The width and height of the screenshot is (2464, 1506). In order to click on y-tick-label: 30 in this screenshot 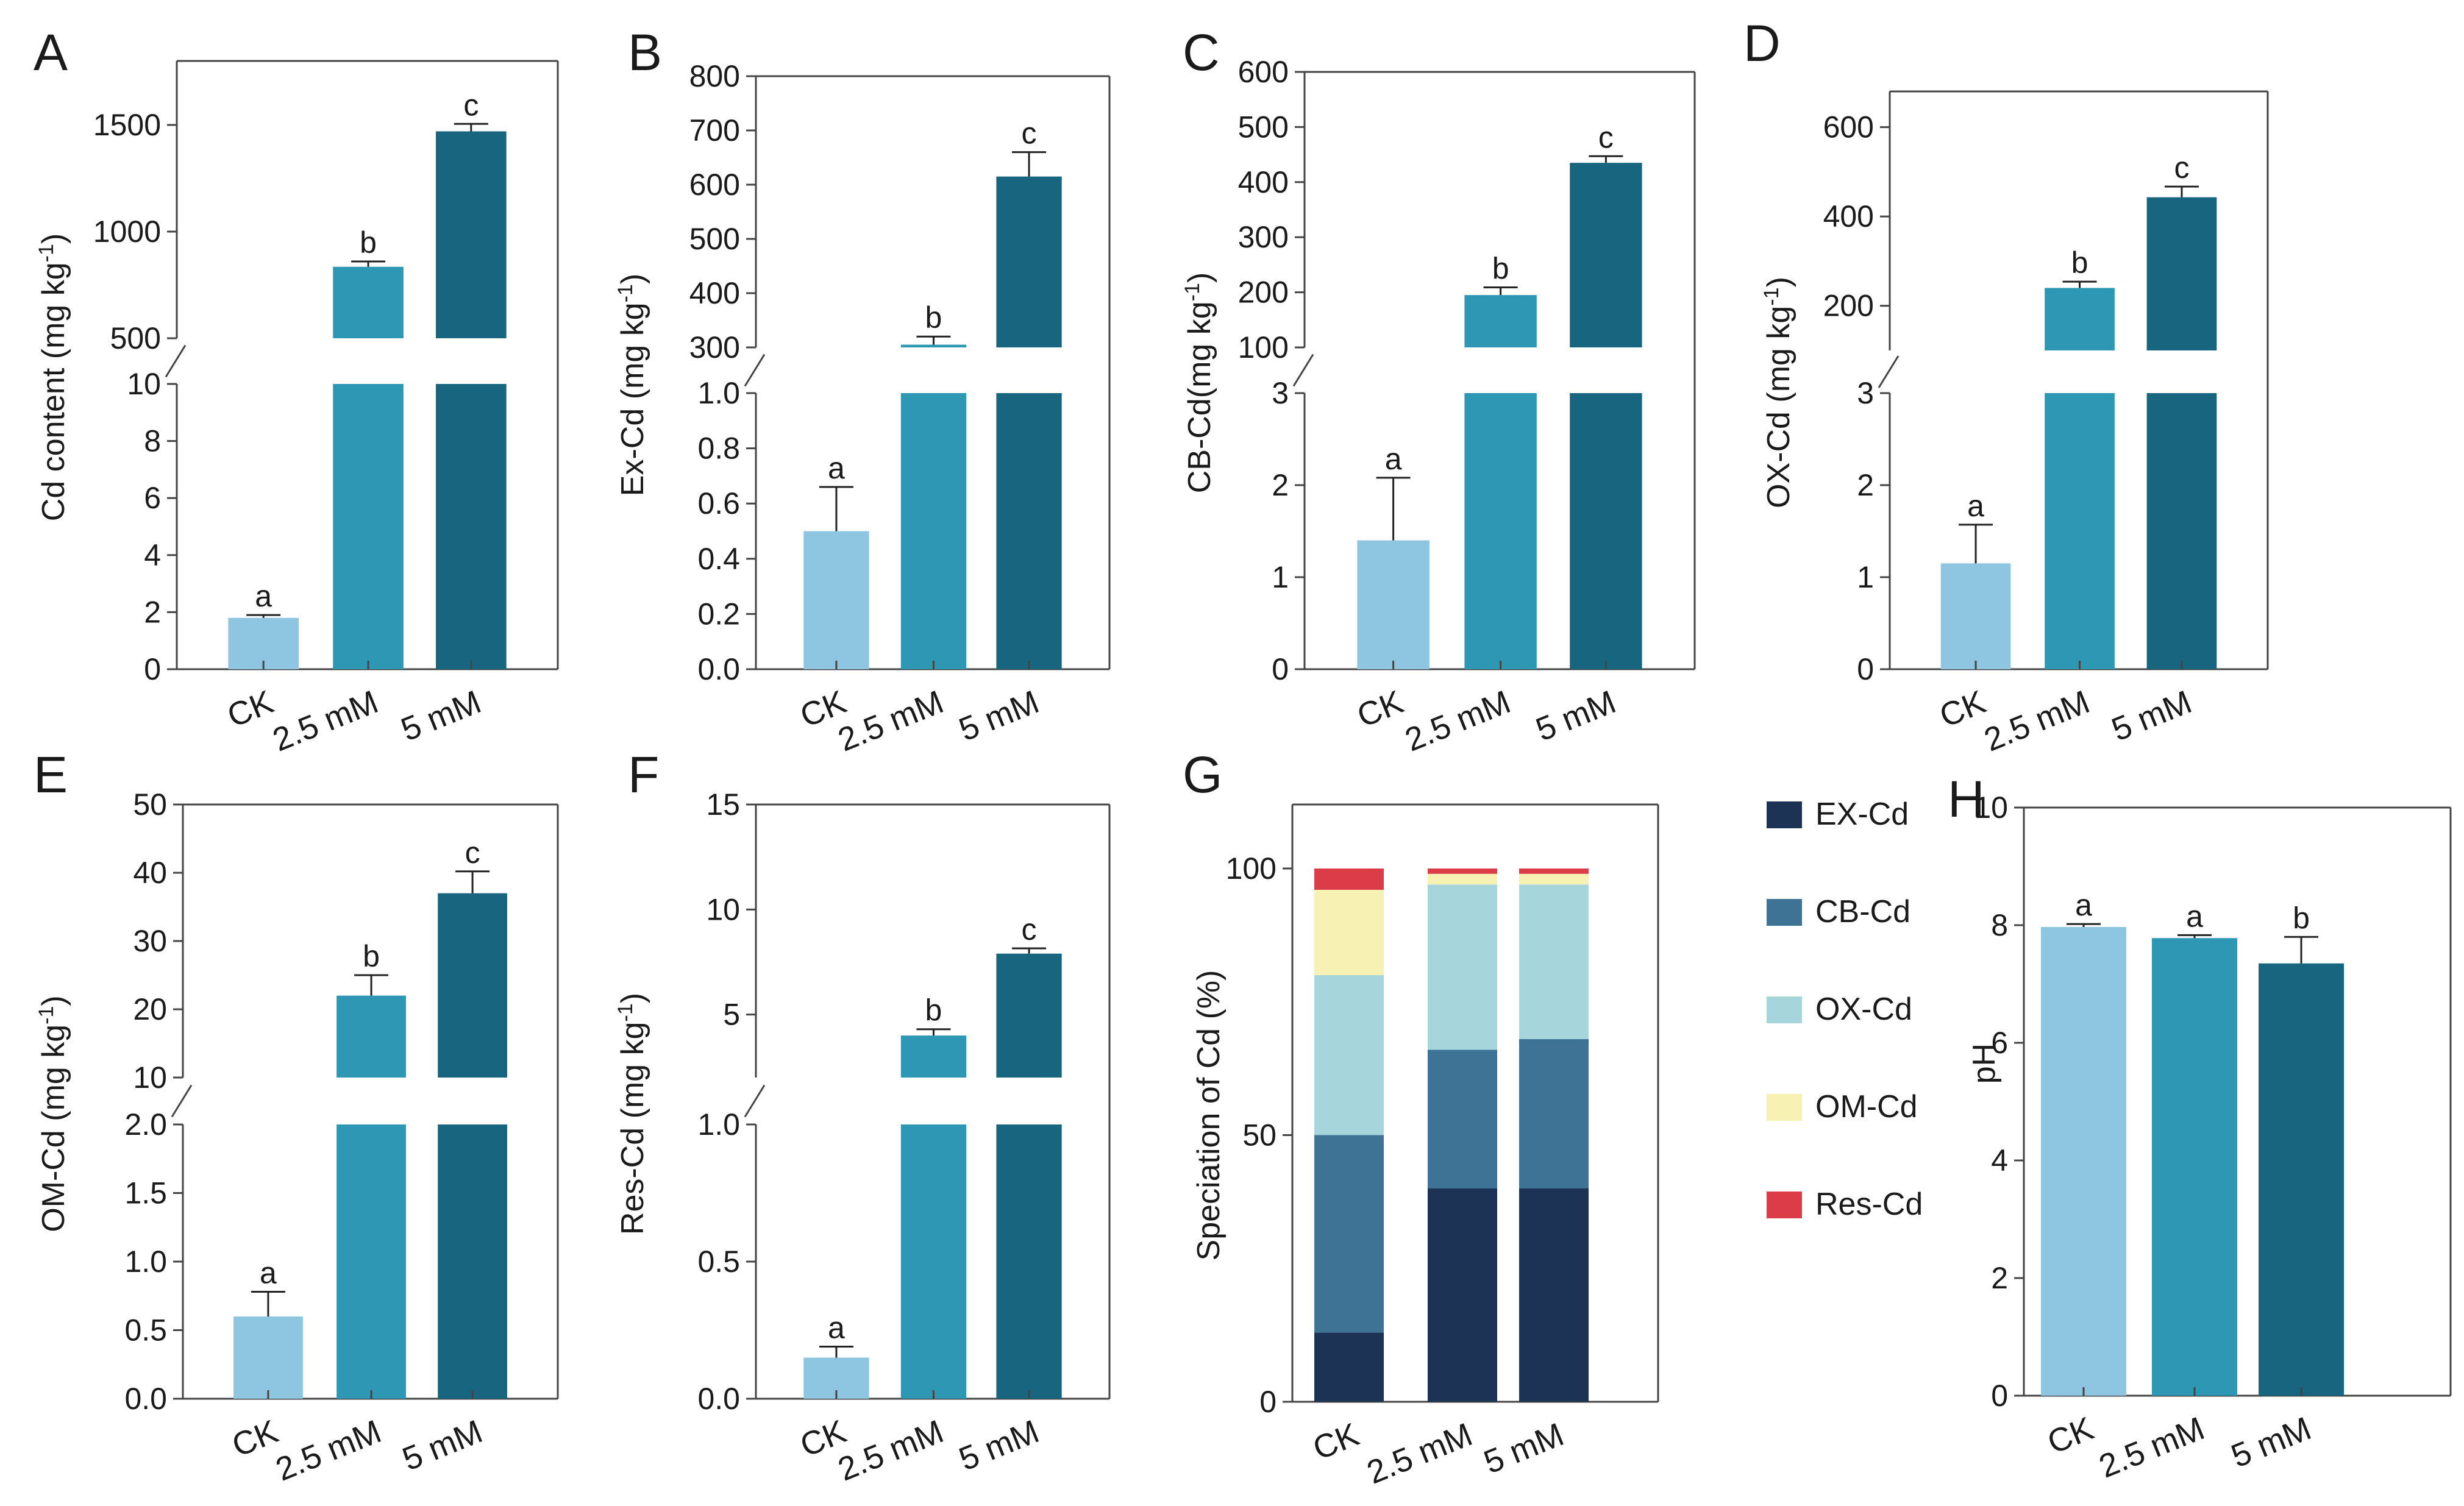, I will do `click(150, 941)`.